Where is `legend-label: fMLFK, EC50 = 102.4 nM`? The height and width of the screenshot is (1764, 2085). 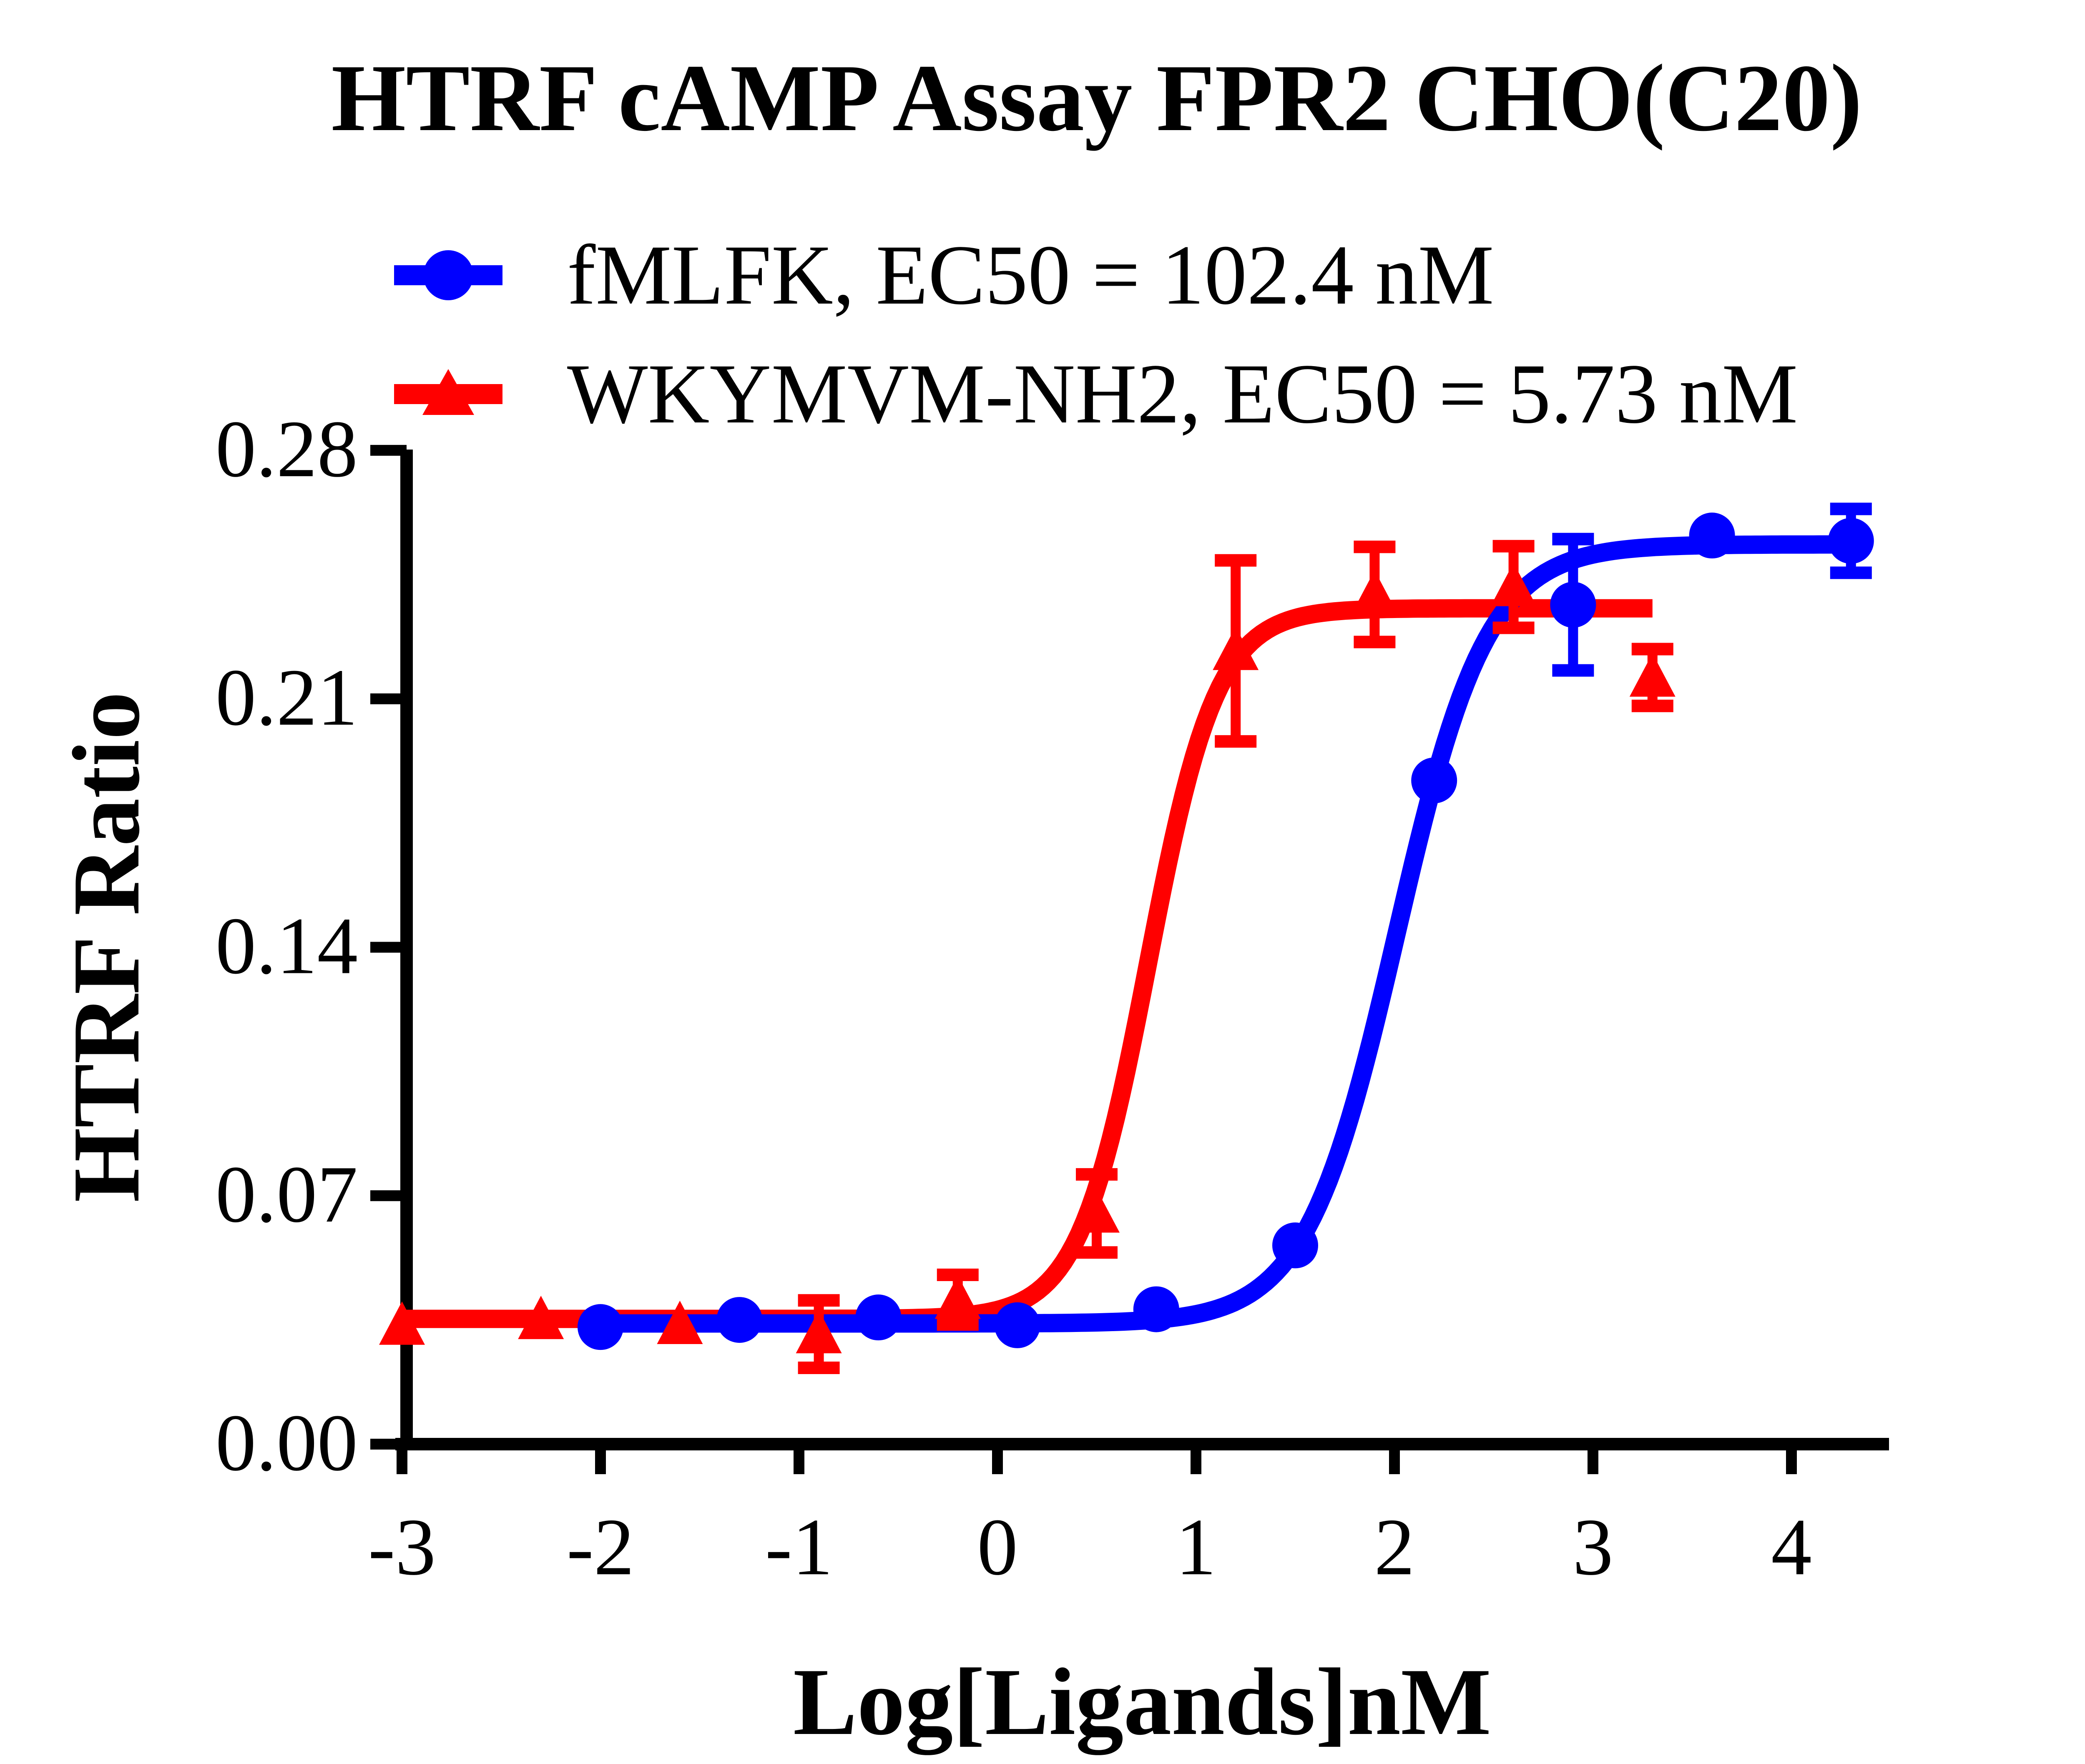
legend-label: fMLFK, EC50 = 102.4 nM is located at coordinates (1030, 275).